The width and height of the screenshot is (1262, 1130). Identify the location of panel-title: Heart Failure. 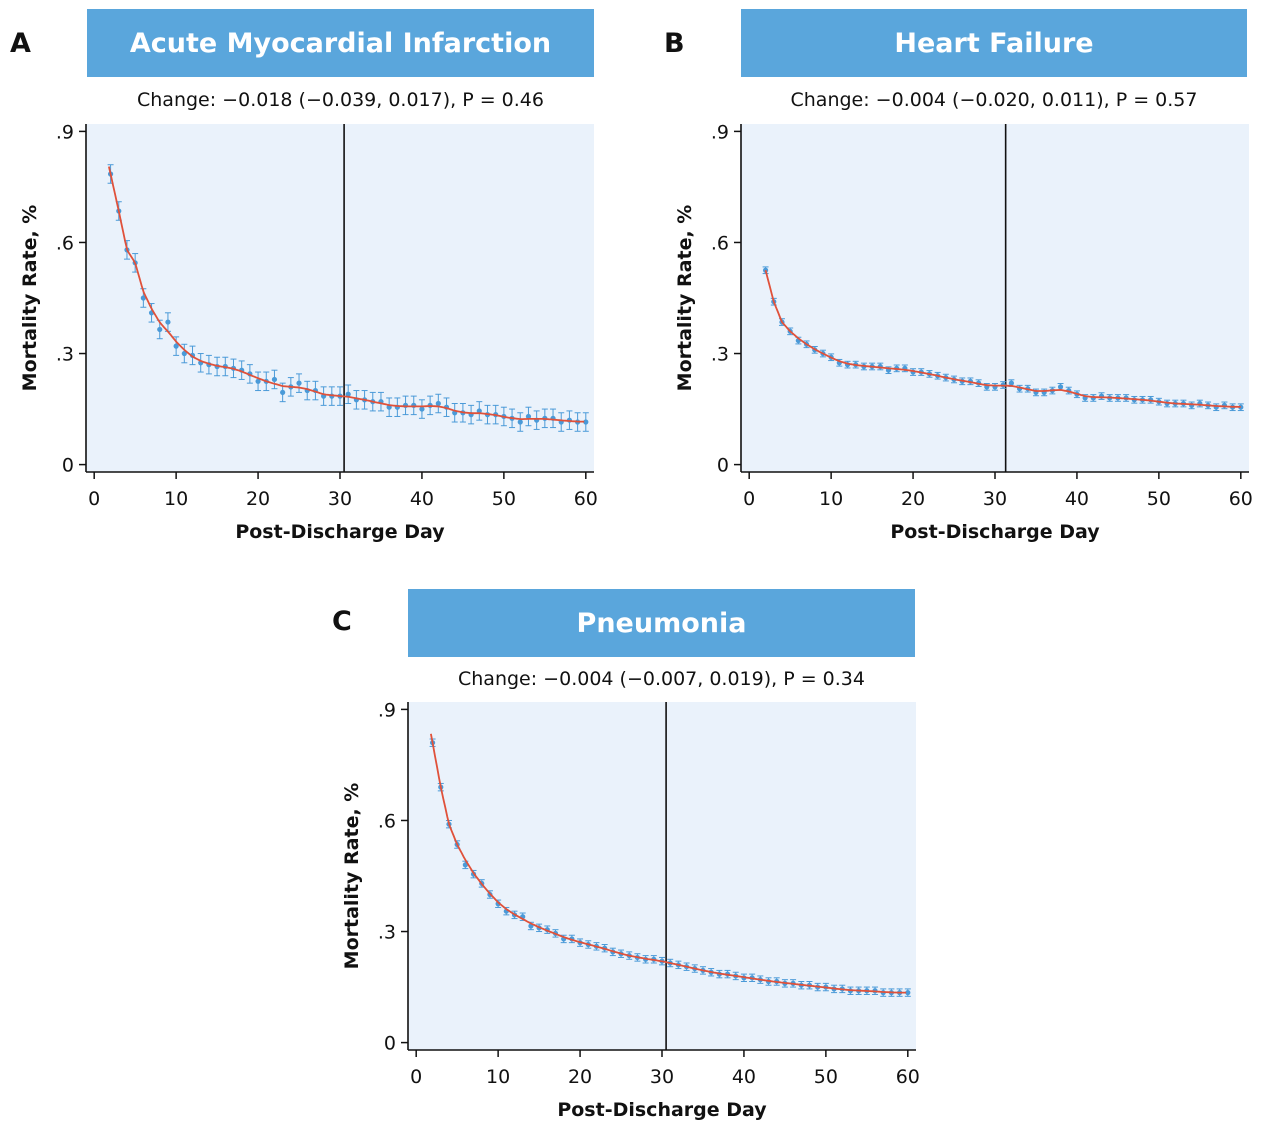
(994, 43).